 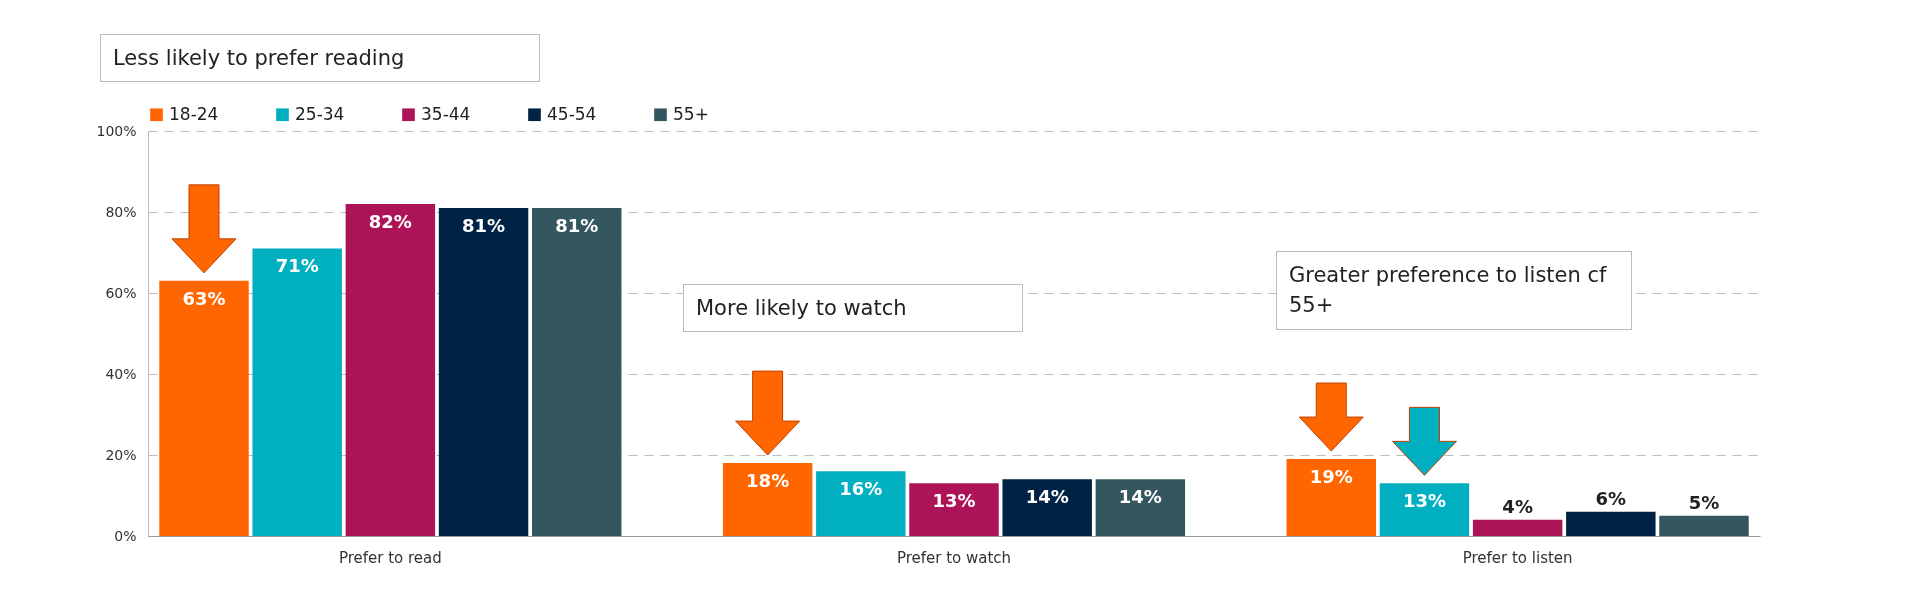 I want to click on y-tick-label: 40%, so click(x=121, y=373).